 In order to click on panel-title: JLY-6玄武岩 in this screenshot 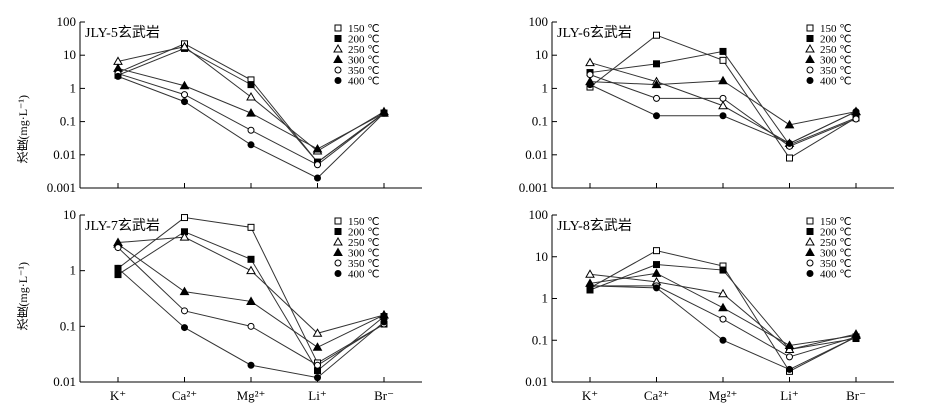, I will do `click(594, 32)`.